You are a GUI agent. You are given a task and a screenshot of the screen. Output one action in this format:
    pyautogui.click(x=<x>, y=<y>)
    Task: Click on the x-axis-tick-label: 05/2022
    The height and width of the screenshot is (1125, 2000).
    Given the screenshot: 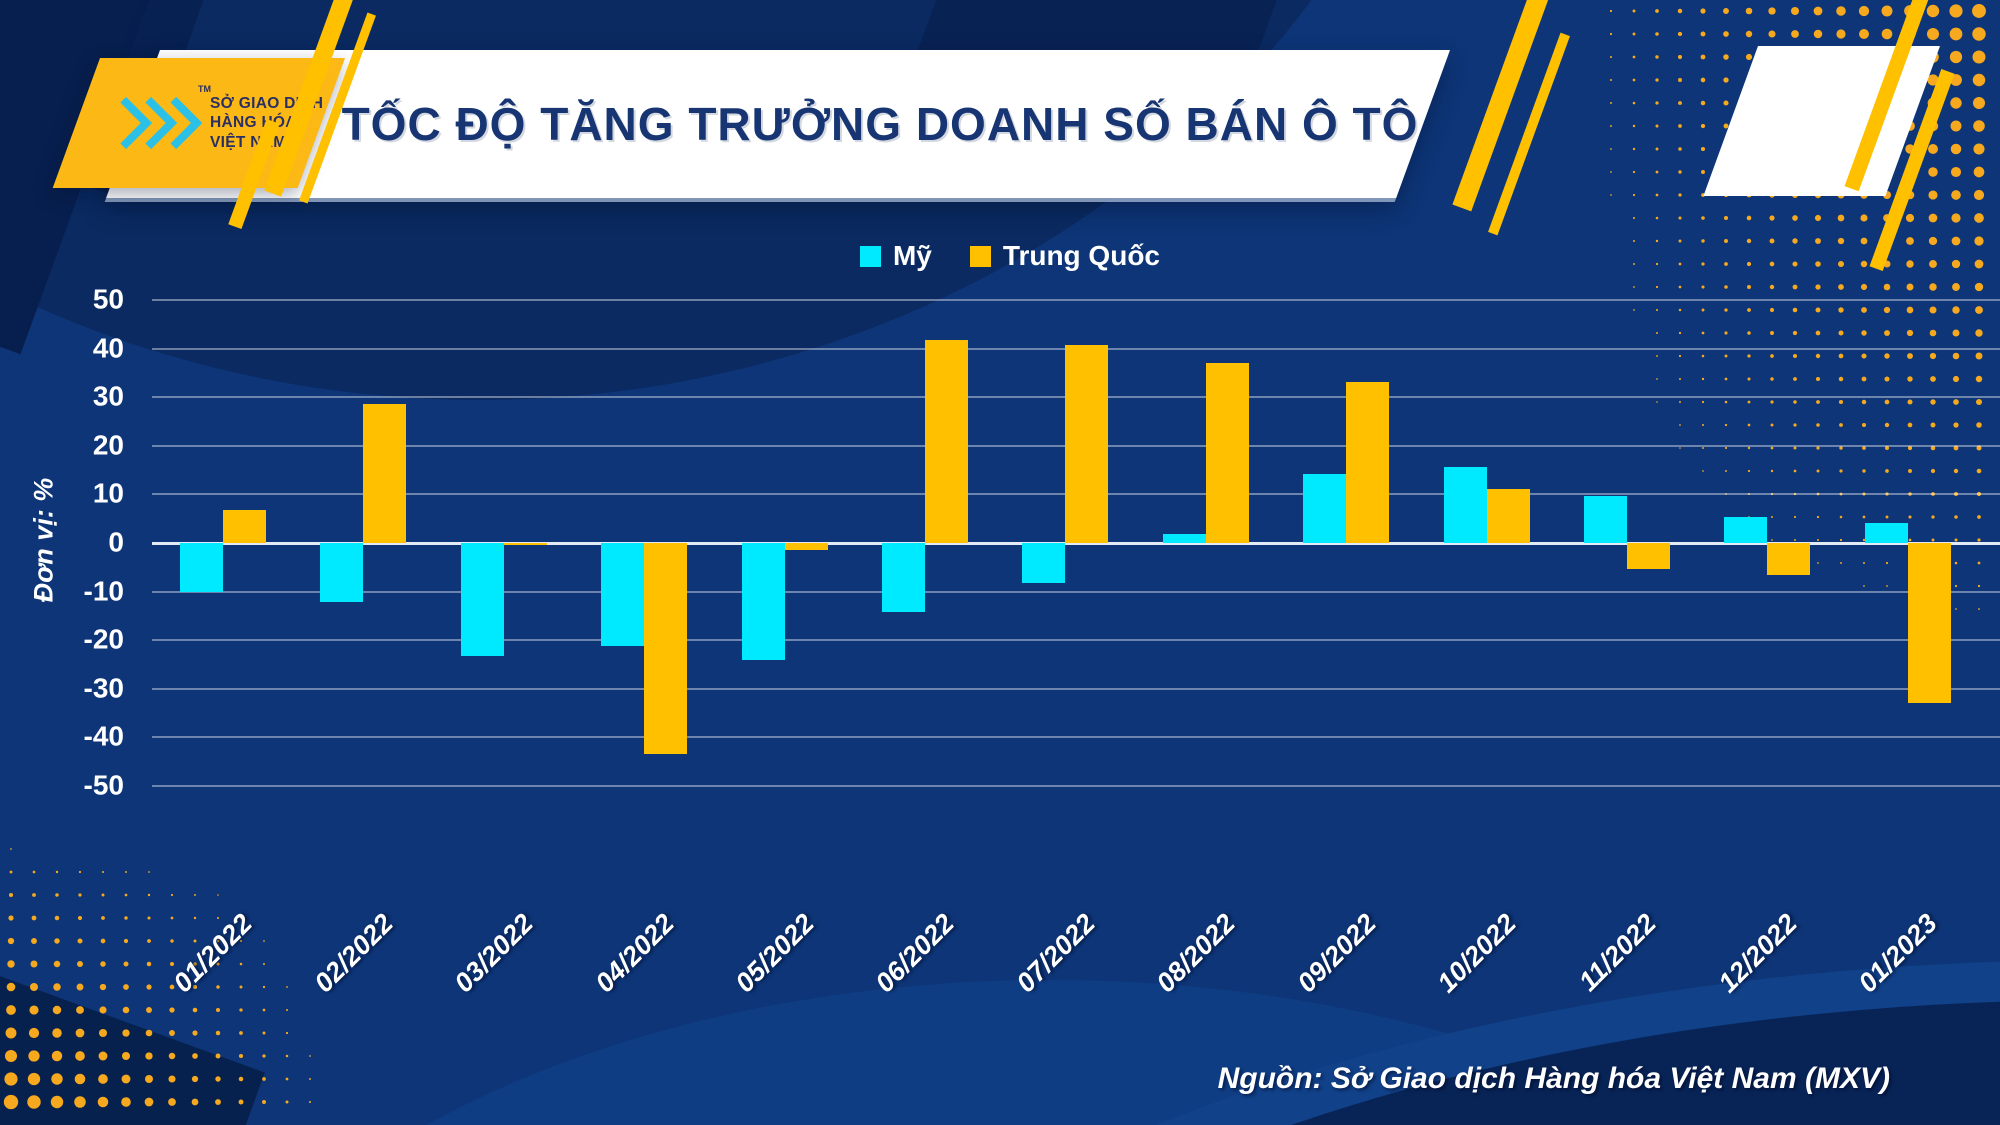 What is the action you would take?
    pyautogui.click(x=774, y=953)
    